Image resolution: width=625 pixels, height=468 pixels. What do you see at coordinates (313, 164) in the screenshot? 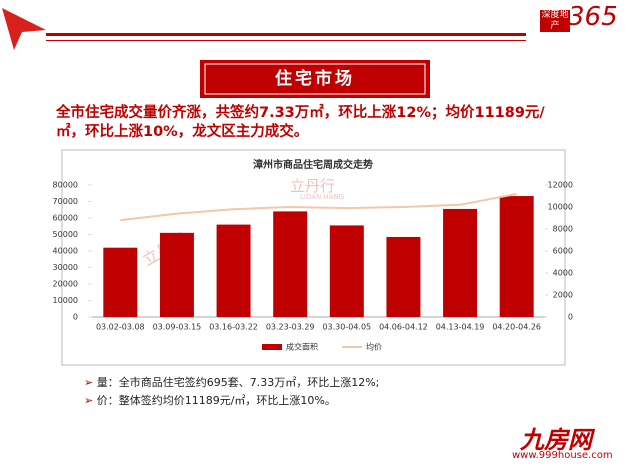
I see `chart-title: 漳州市商品住宅周成交走势` at bounding box center [313, 164].